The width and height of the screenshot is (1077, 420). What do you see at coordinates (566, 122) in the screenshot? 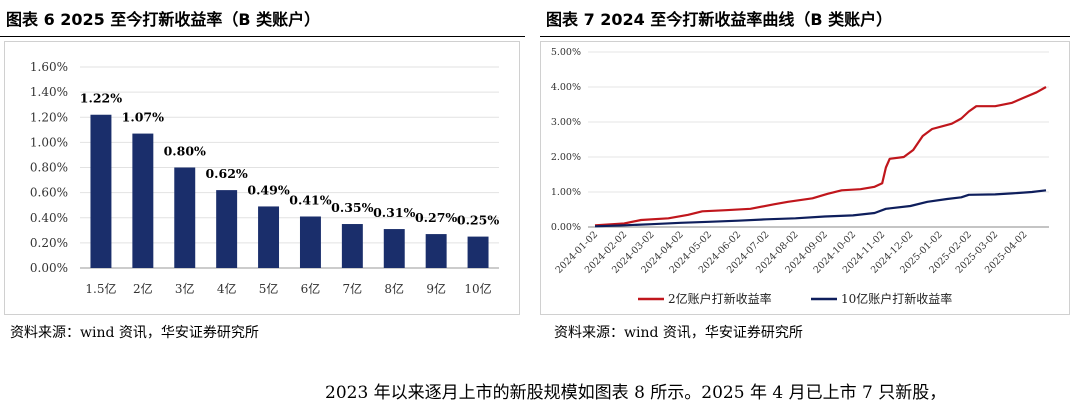
I see `line-y-tick-label: 3.00%` at bounding box center [566, 122].